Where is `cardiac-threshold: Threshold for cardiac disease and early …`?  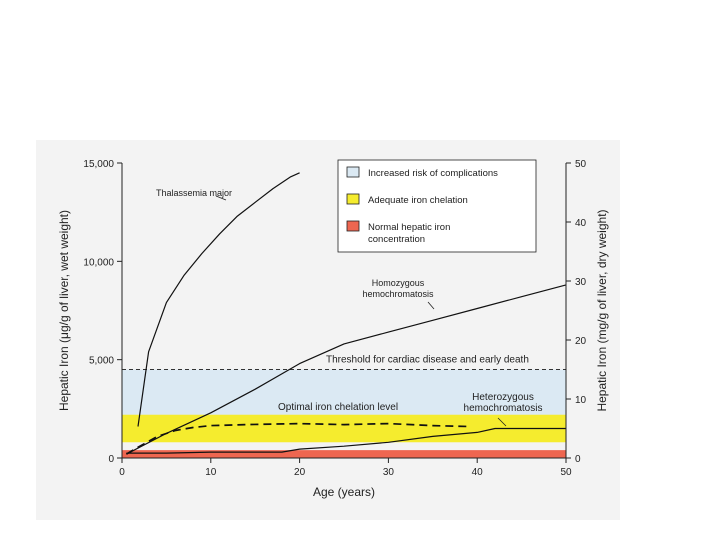
cardiac-threshold: Threshold for cardiac disease and early … is located at coordinates (344, 362).